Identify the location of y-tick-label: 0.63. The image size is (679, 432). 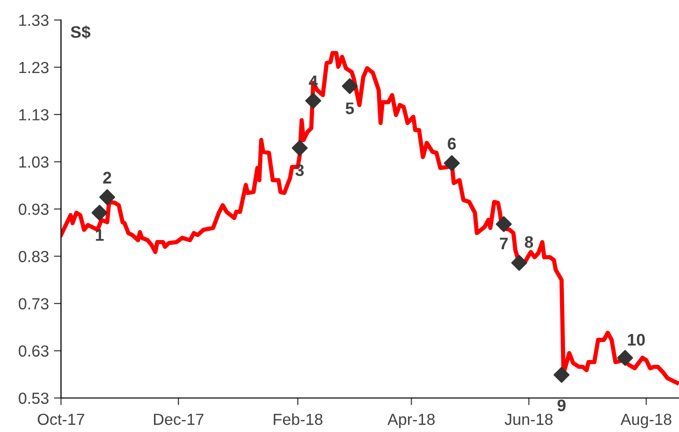
(33, 351).